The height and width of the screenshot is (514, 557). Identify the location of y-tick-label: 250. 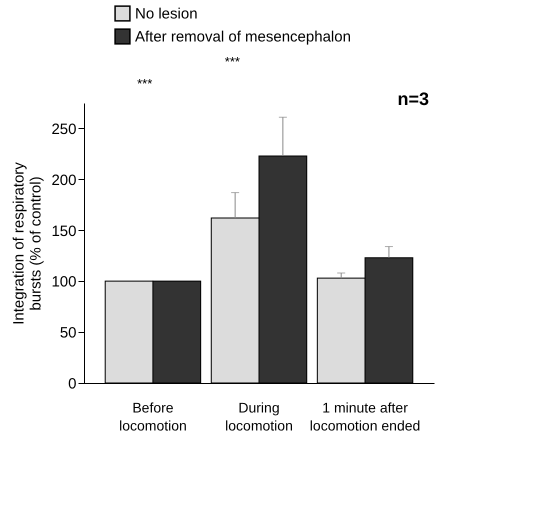
(63, 129).